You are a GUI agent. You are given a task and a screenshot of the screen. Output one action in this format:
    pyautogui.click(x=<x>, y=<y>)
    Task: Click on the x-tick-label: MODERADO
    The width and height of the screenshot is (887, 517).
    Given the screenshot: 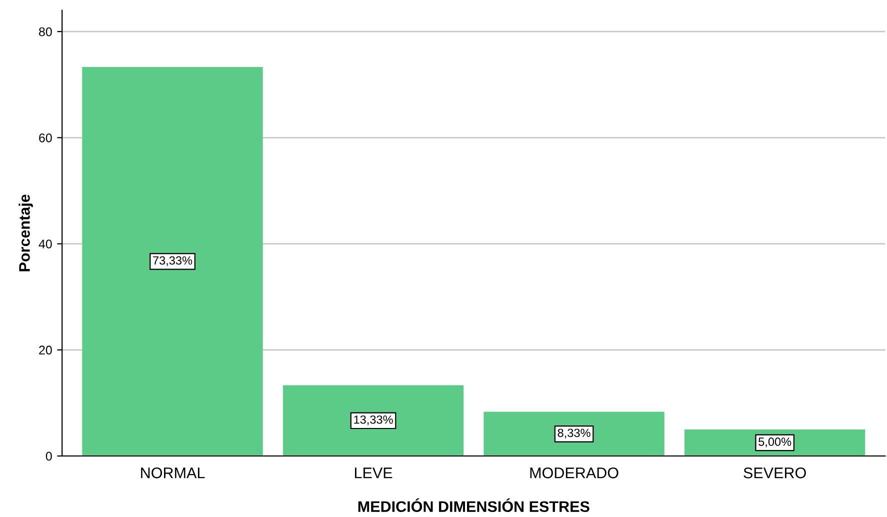 What is the action you would take?
    pyautogui.click(x=574, y=473)
    